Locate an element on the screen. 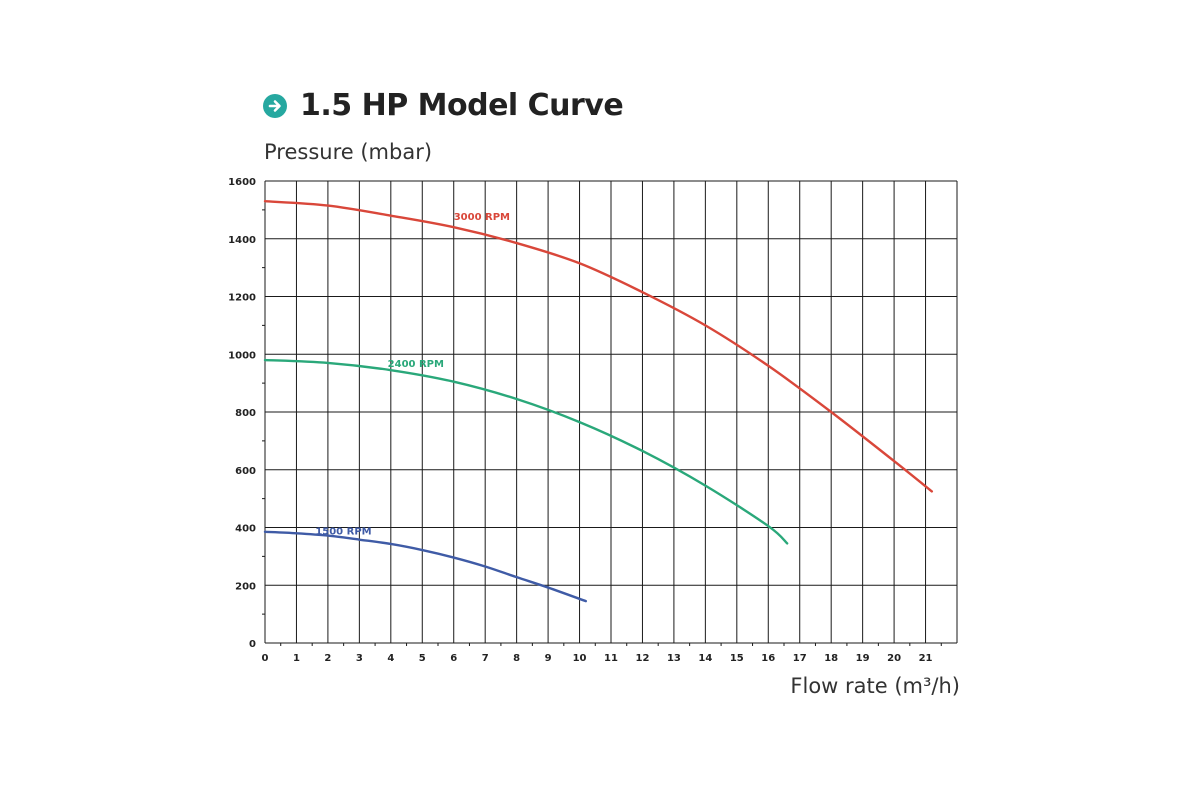 This screenshot has height=800, width=1200. x-tick-label: 1 is located at coordinates (296, 658).